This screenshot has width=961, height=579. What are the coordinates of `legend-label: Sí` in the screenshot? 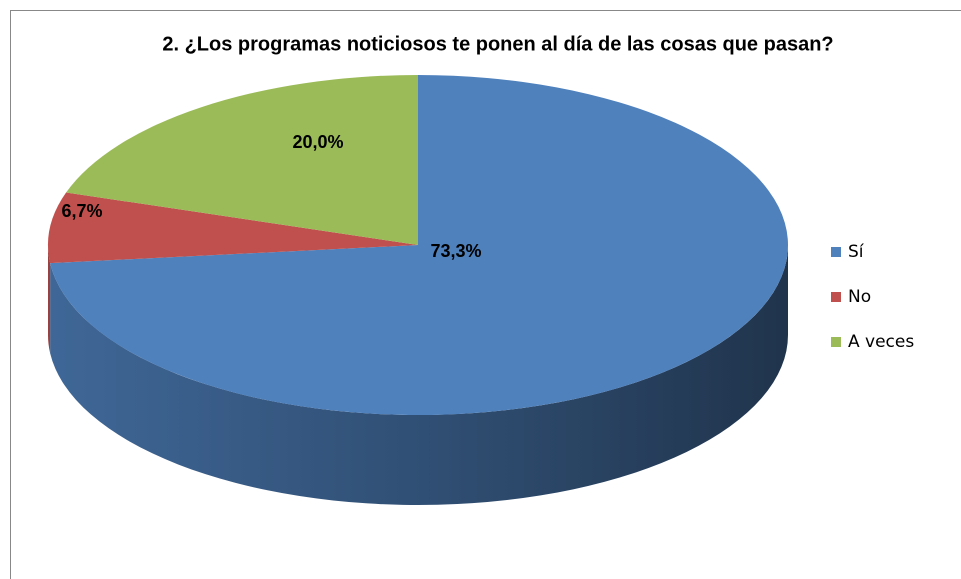 It's located at (856, 252).